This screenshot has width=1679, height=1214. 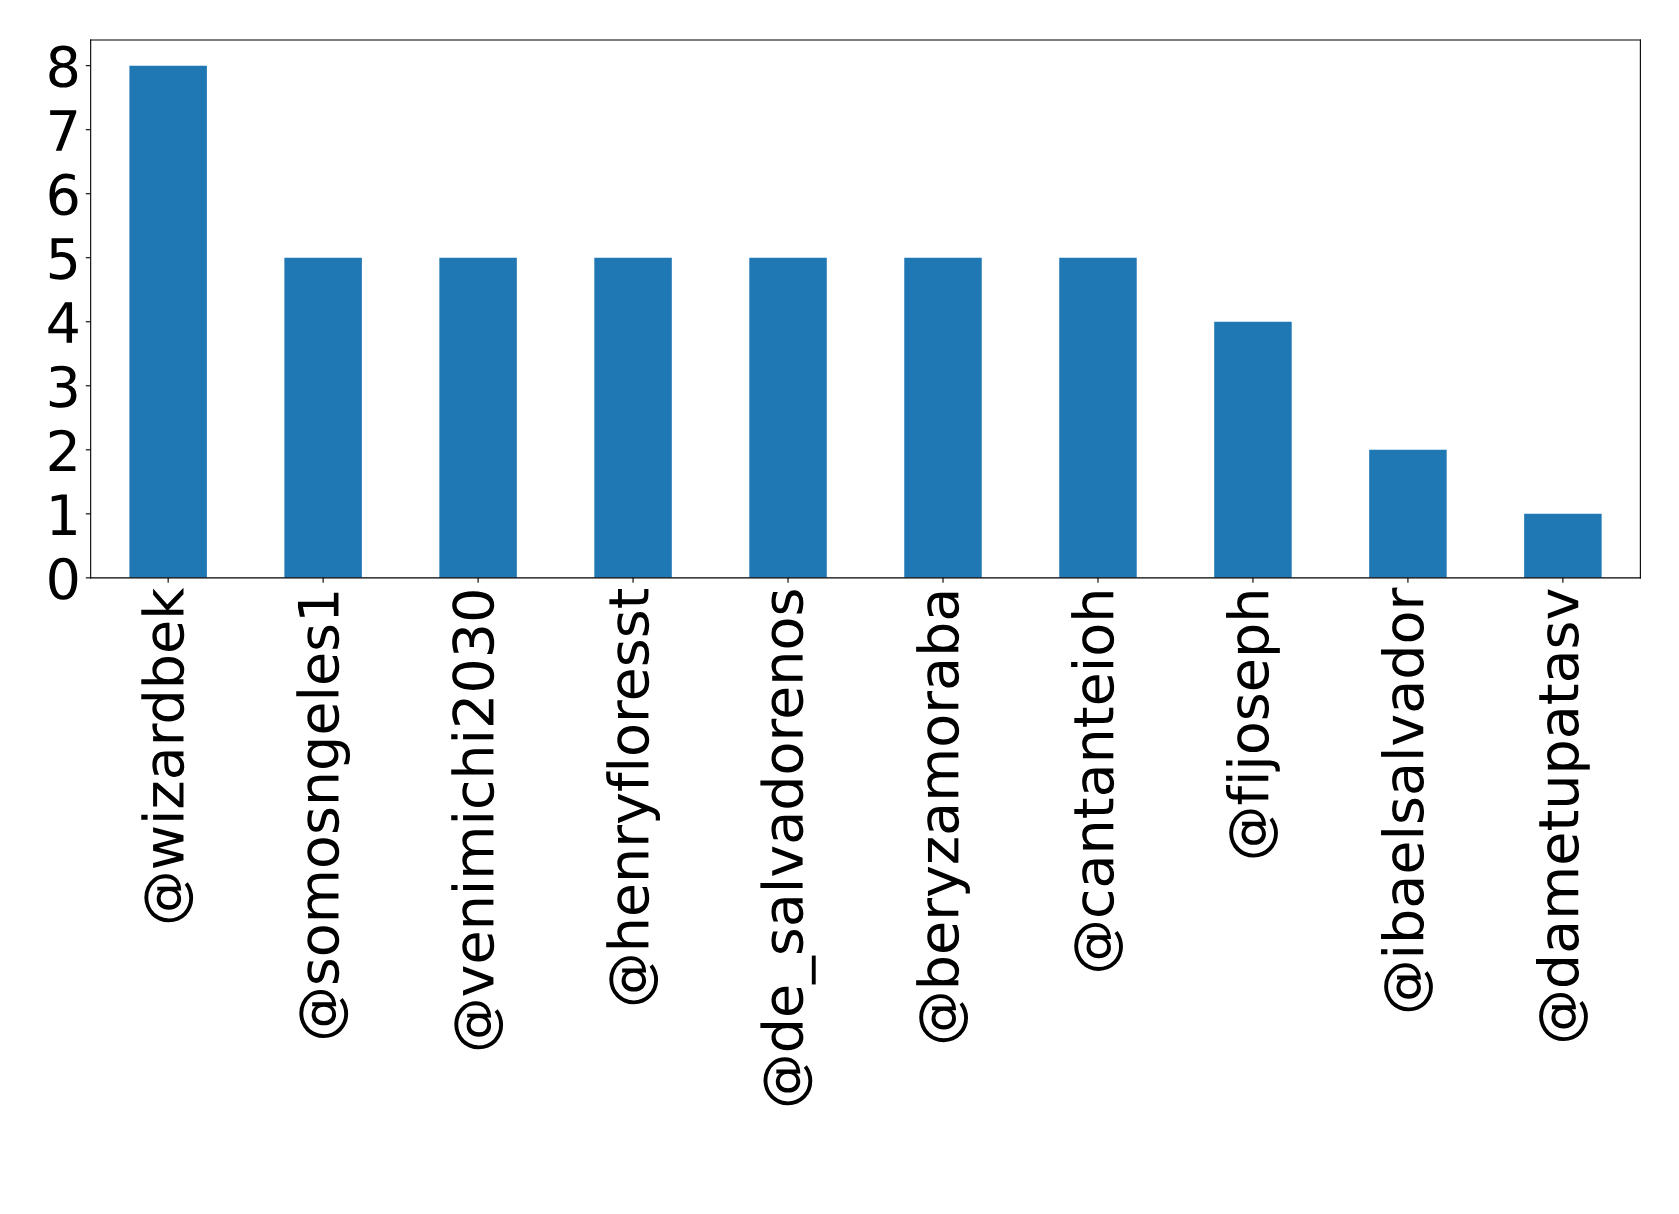 What do you see at coordinates (63, 322) in the screenshot?
I see `y-tick-label: 4` at bounding box center [63, 322].